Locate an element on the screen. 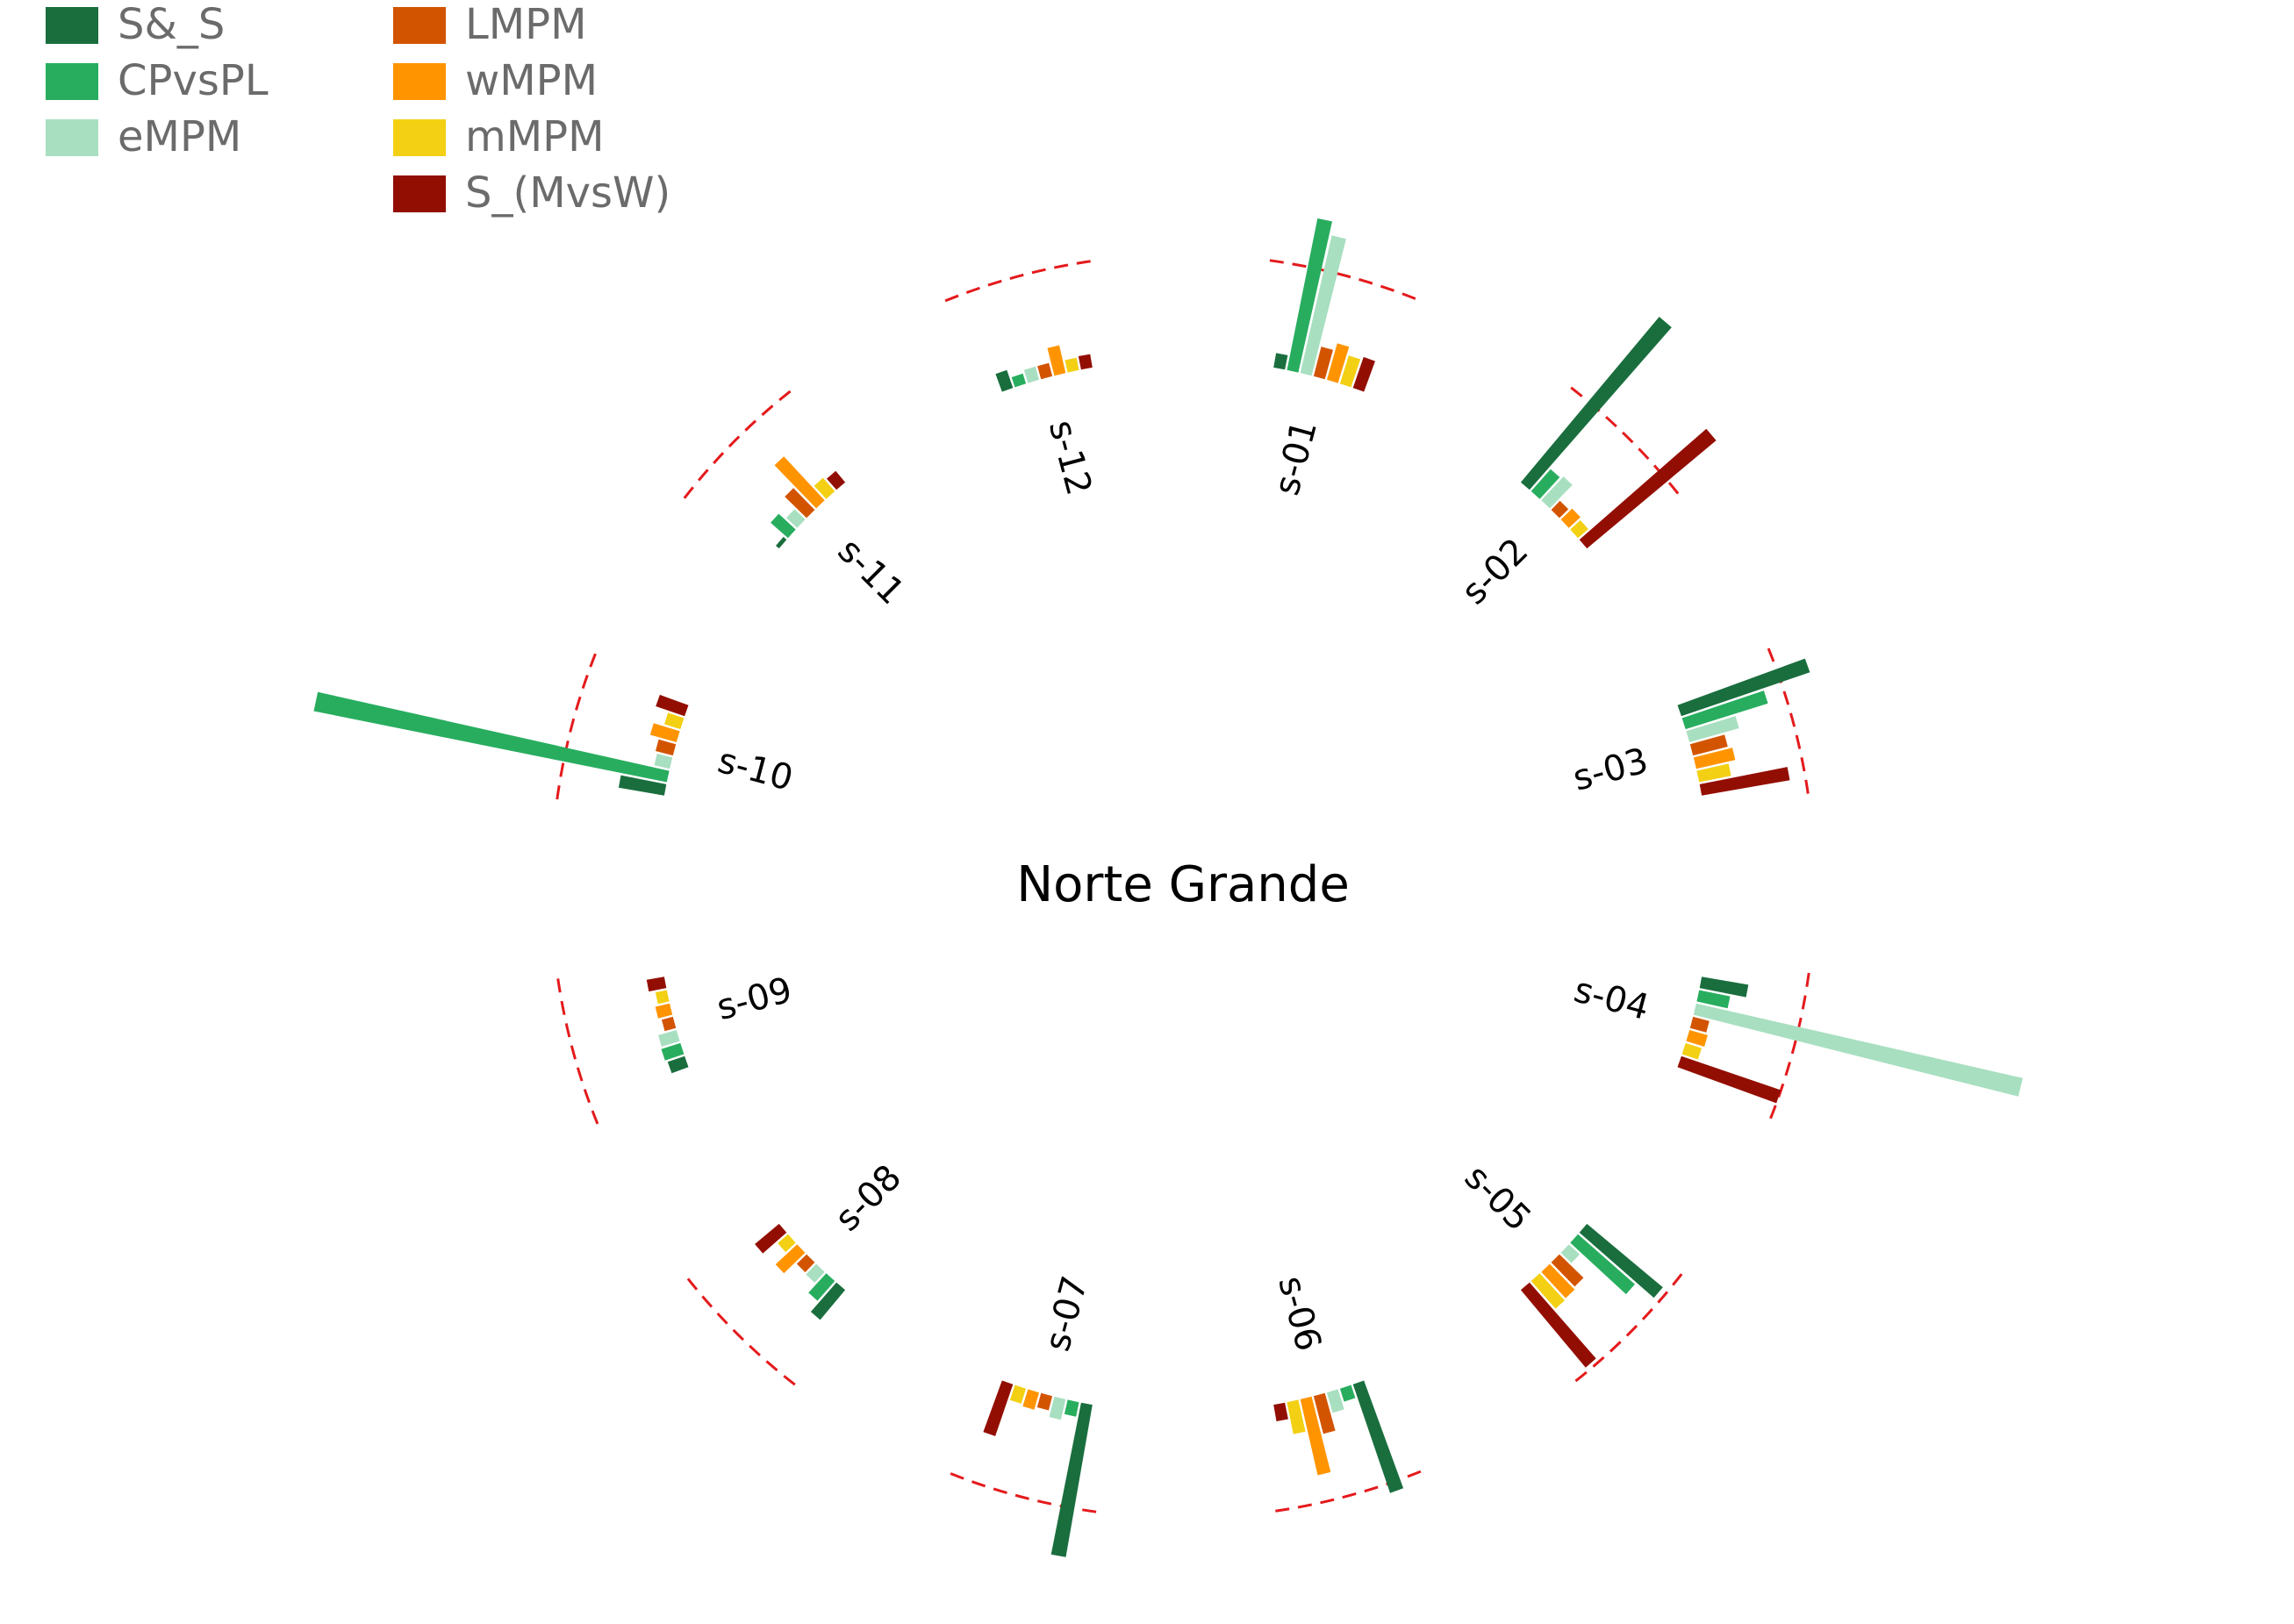 The width and height of the screenshot is (2294, 1624). legend-label-mmpm: mMPM is located at coordinates (535, 136).